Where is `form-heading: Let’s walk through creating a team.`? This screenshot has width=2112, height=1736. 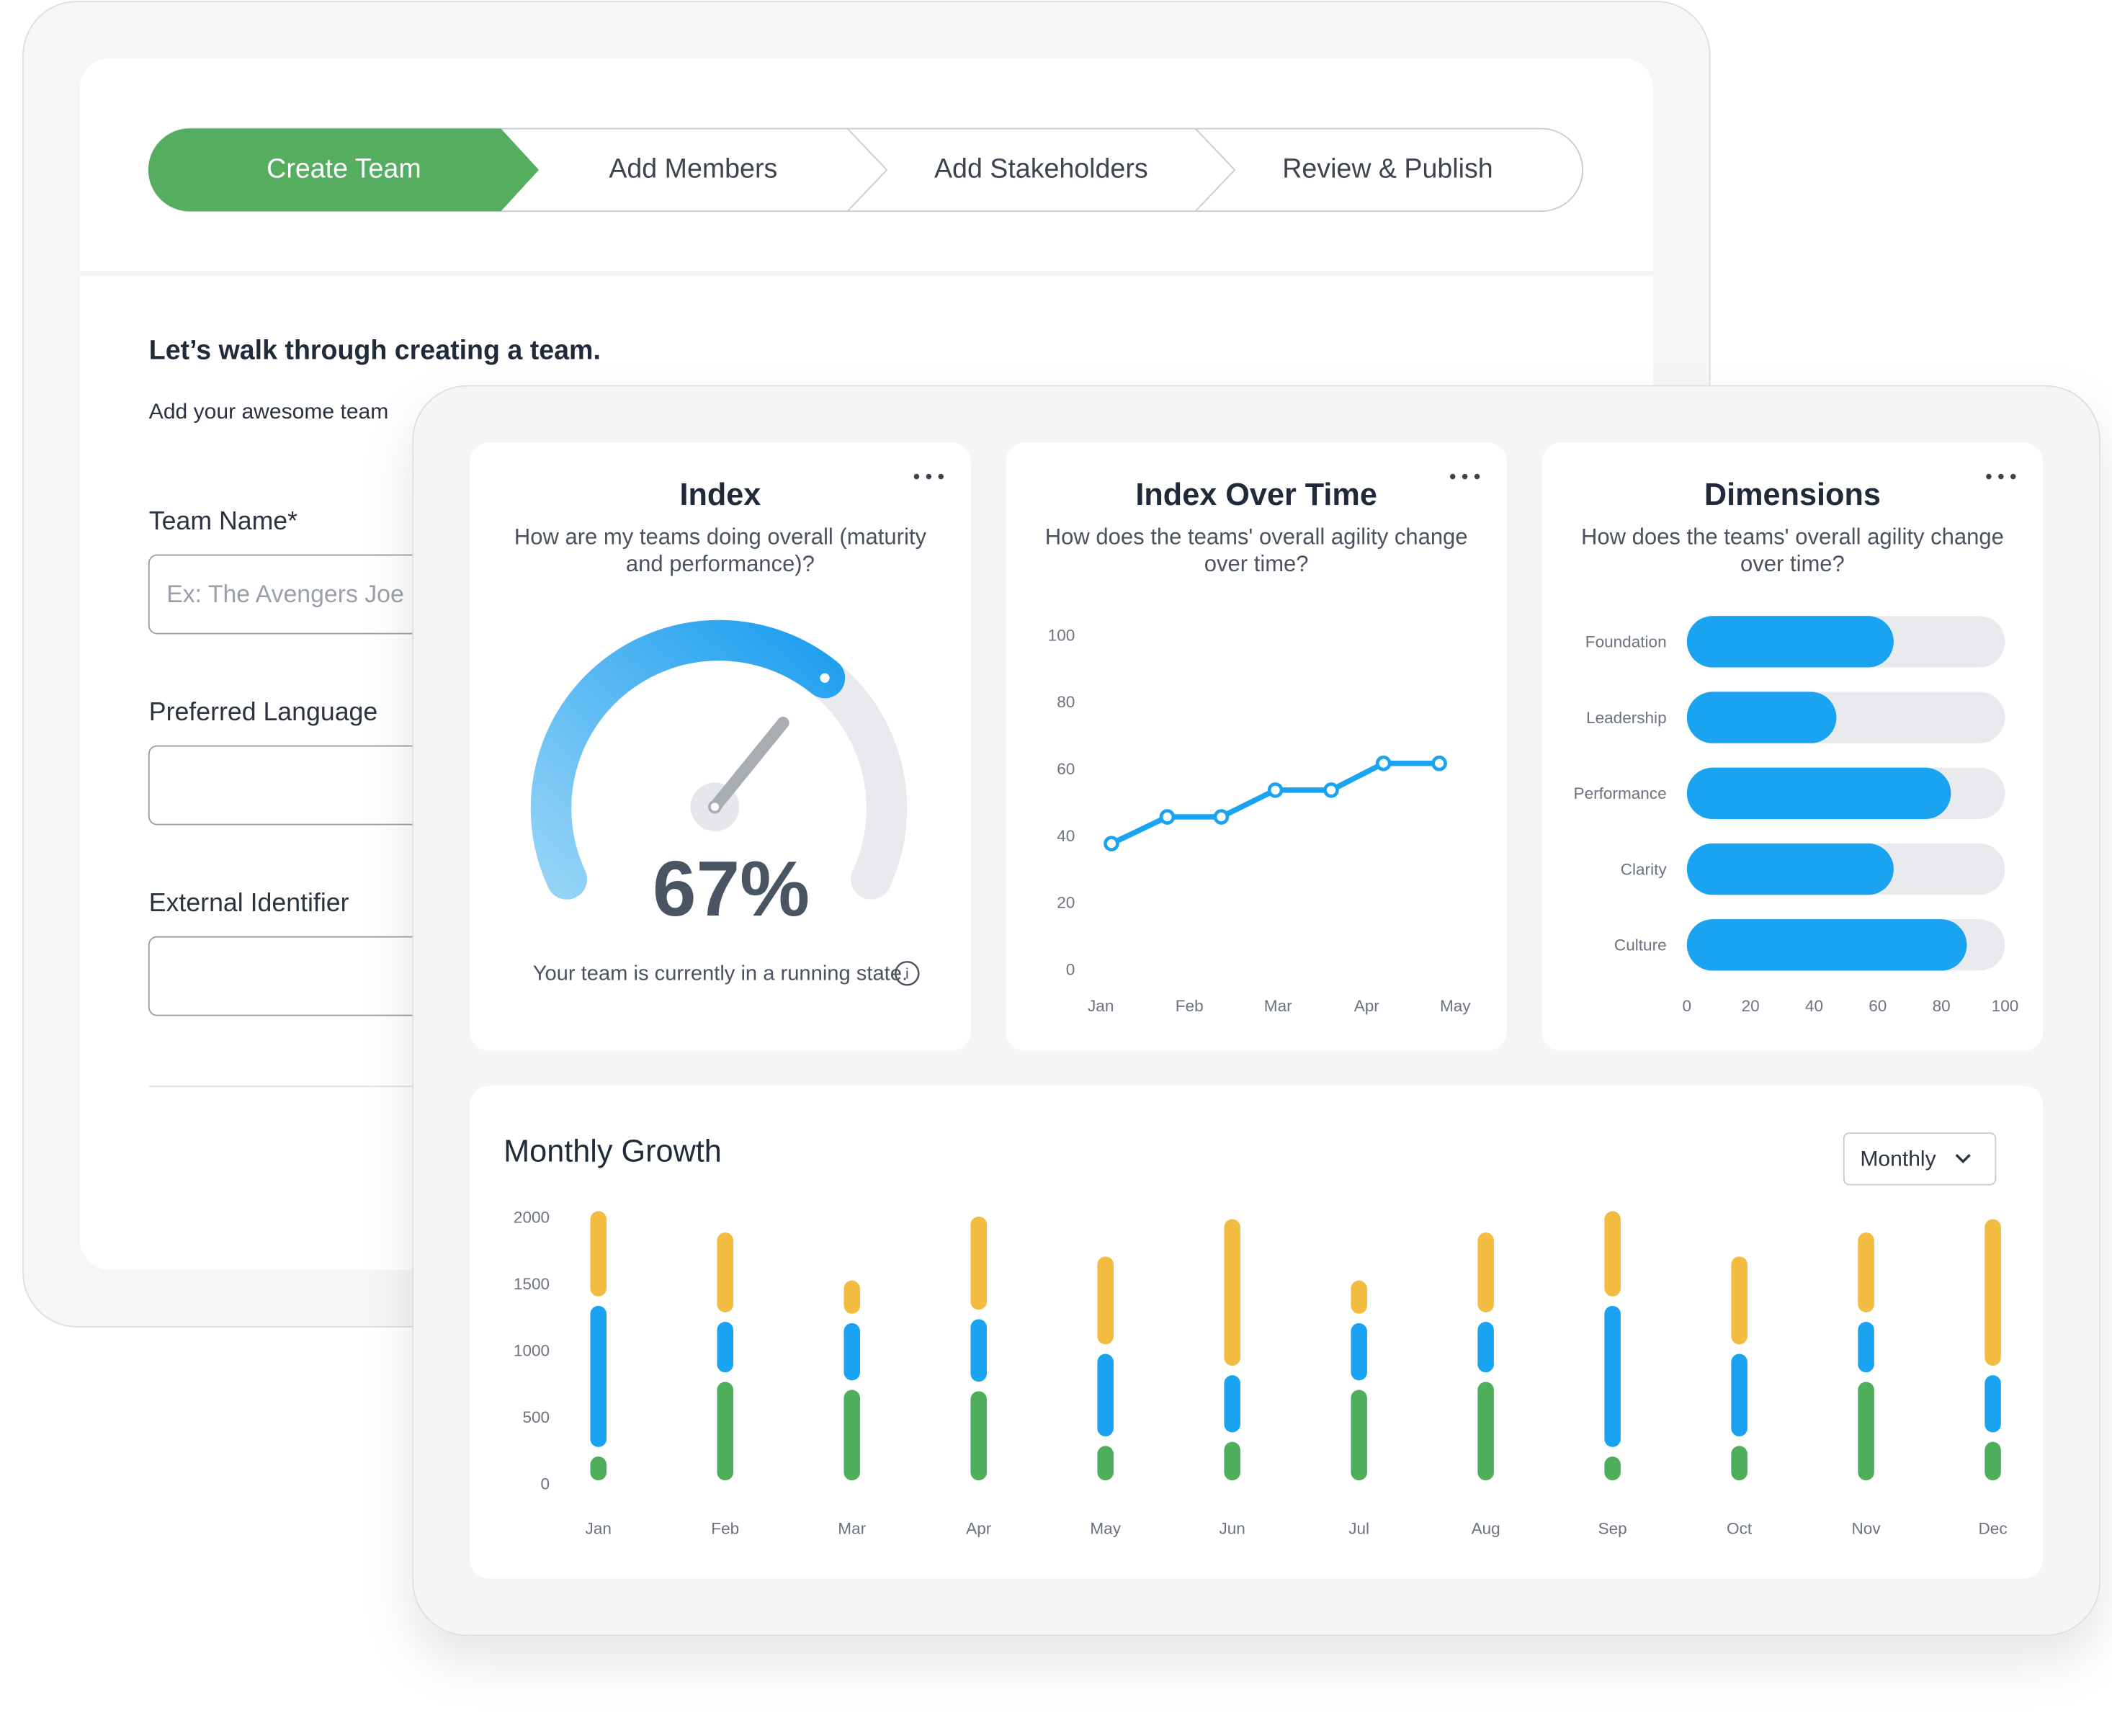 form-heading: Let’s walk through creating a team. is located at coordinates (375, 350).